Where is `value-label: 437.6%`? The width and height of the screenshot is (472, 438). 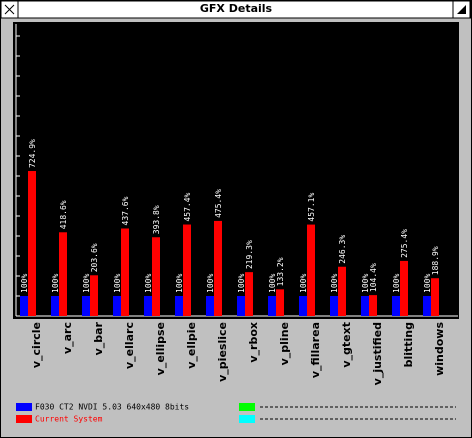
value-label: 437.6% is located at coordinates (125, 210).